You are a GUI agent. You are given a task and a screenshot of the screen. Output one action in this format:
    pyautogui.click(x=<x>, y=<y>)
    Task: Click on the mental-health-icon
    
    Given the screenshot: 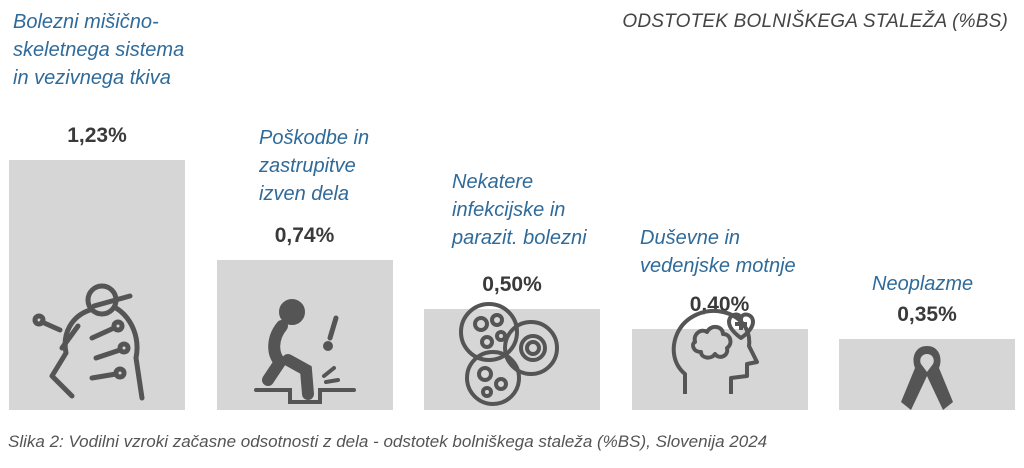 What is the action you would take?
    pyautogui.click(x=720, y=350)
    